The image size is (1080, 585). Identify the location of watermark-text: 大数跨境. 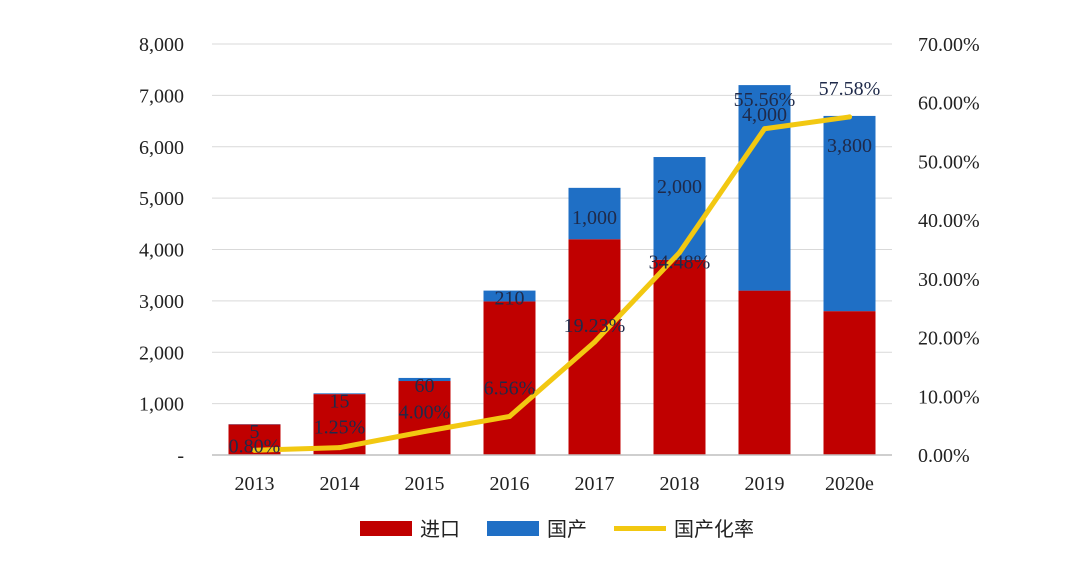
(92, 560).